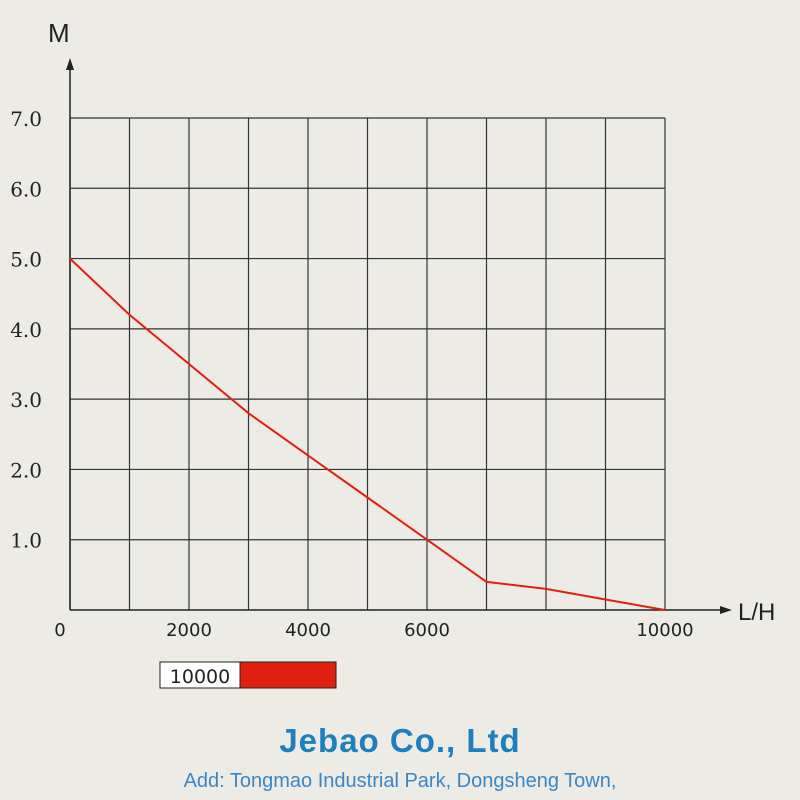  Describe the element at coordinates (726, 610) in the screenshot. I see `x-axis-arrow` at that location.